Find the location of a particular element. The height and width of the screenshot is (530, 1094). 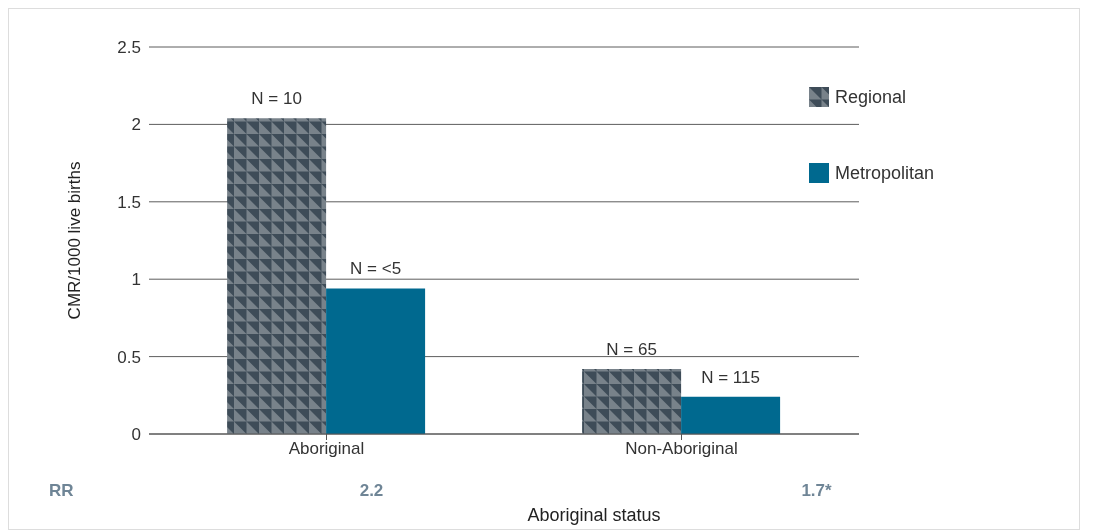

annotation: N = 65 is located at coordinates (631, 349).